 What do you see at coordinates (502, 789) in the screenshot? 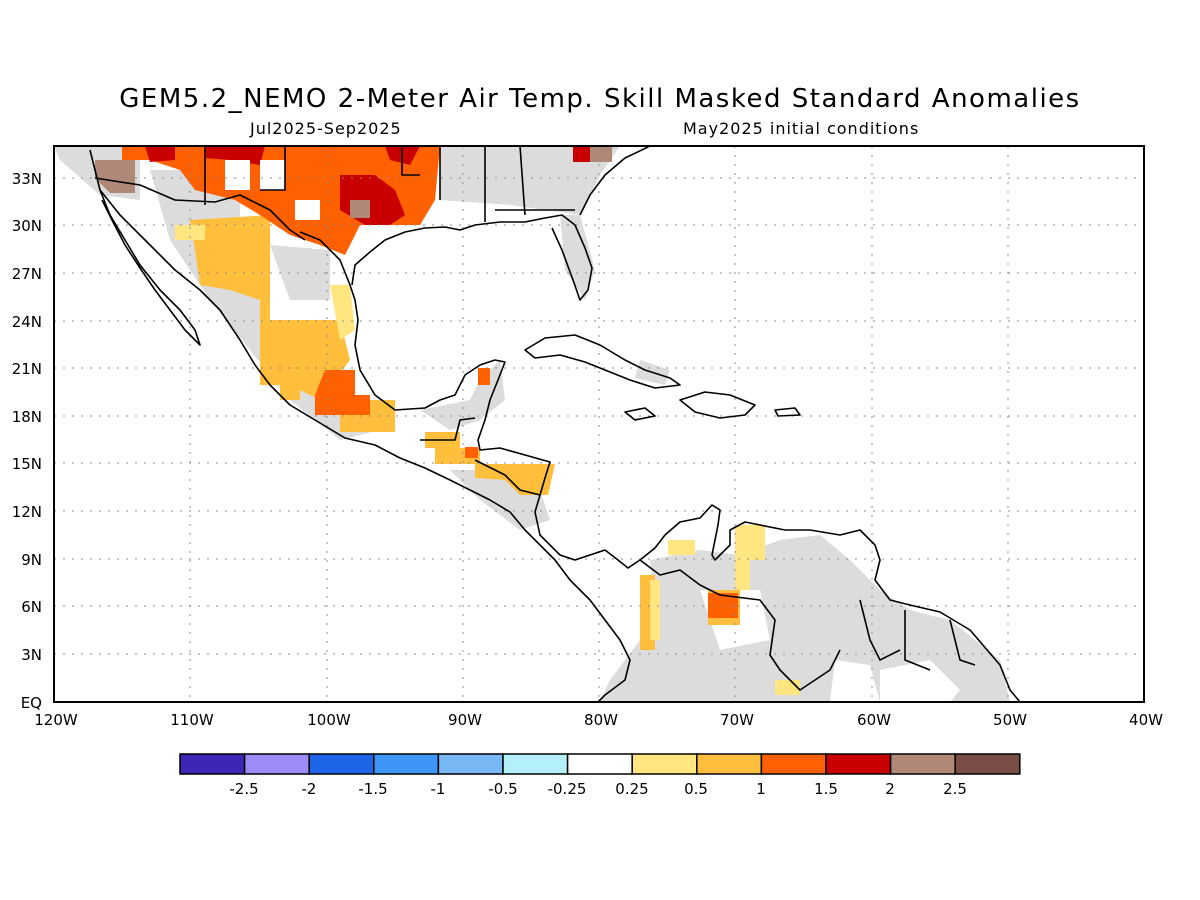
I see `colorbar-label: -0.5` at bounding box center [502, 789].